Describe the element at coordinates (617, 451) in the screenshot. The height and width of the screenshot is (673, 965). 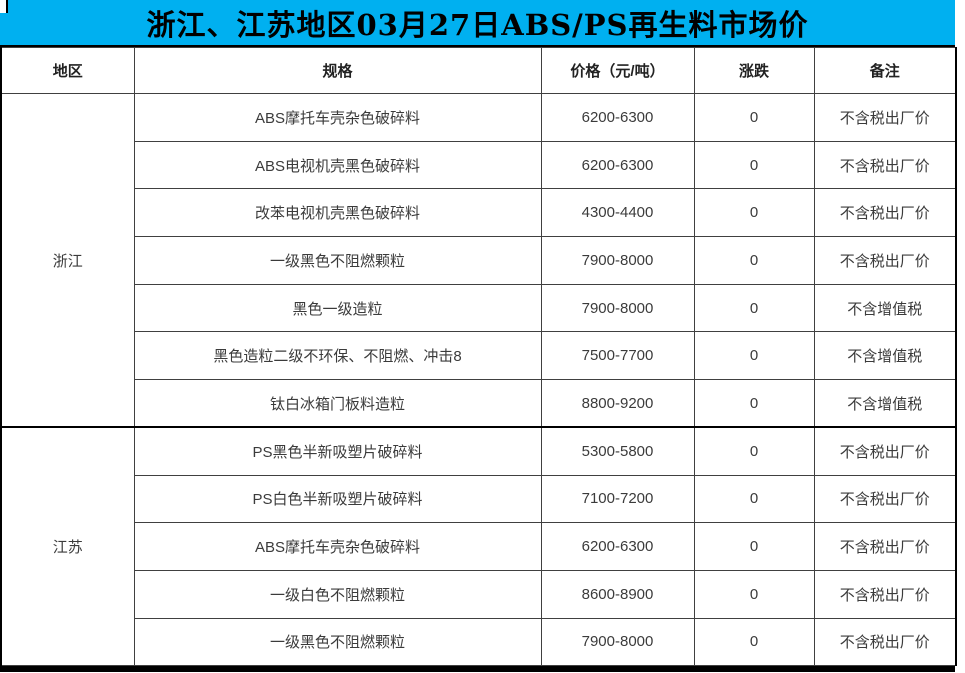
I see `price-cell: 5300-5800` at that location.